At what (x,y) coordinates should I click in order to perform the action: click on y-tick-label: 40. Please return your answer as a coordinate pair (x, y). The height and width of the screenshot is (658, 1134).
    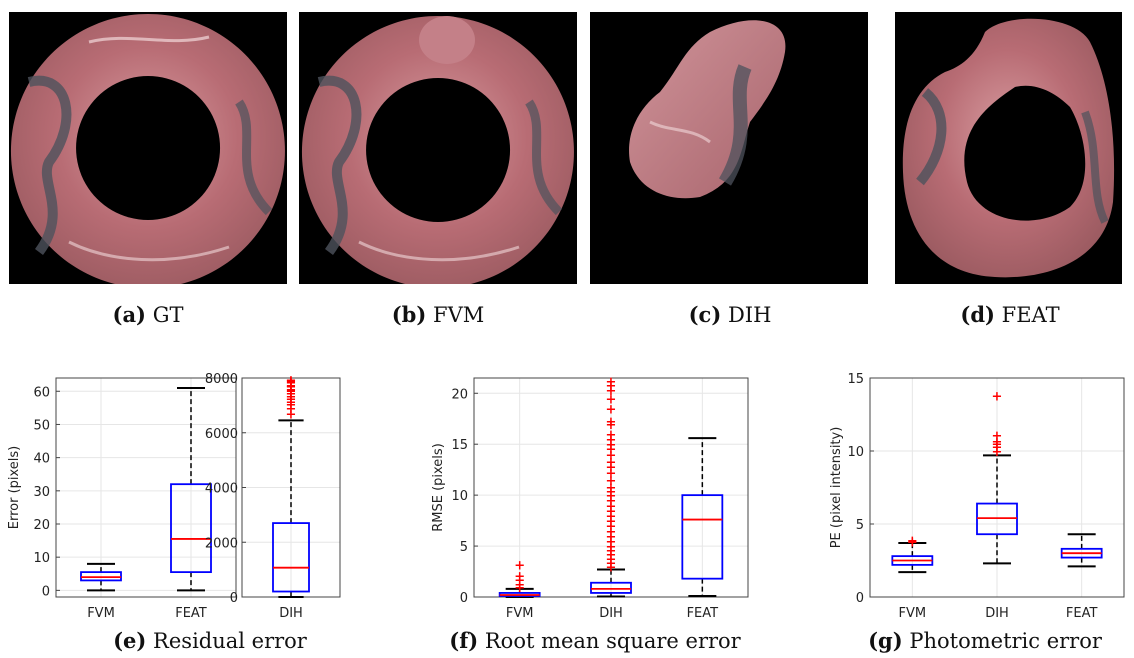
    Looking at the image, I should click on (41, 459).